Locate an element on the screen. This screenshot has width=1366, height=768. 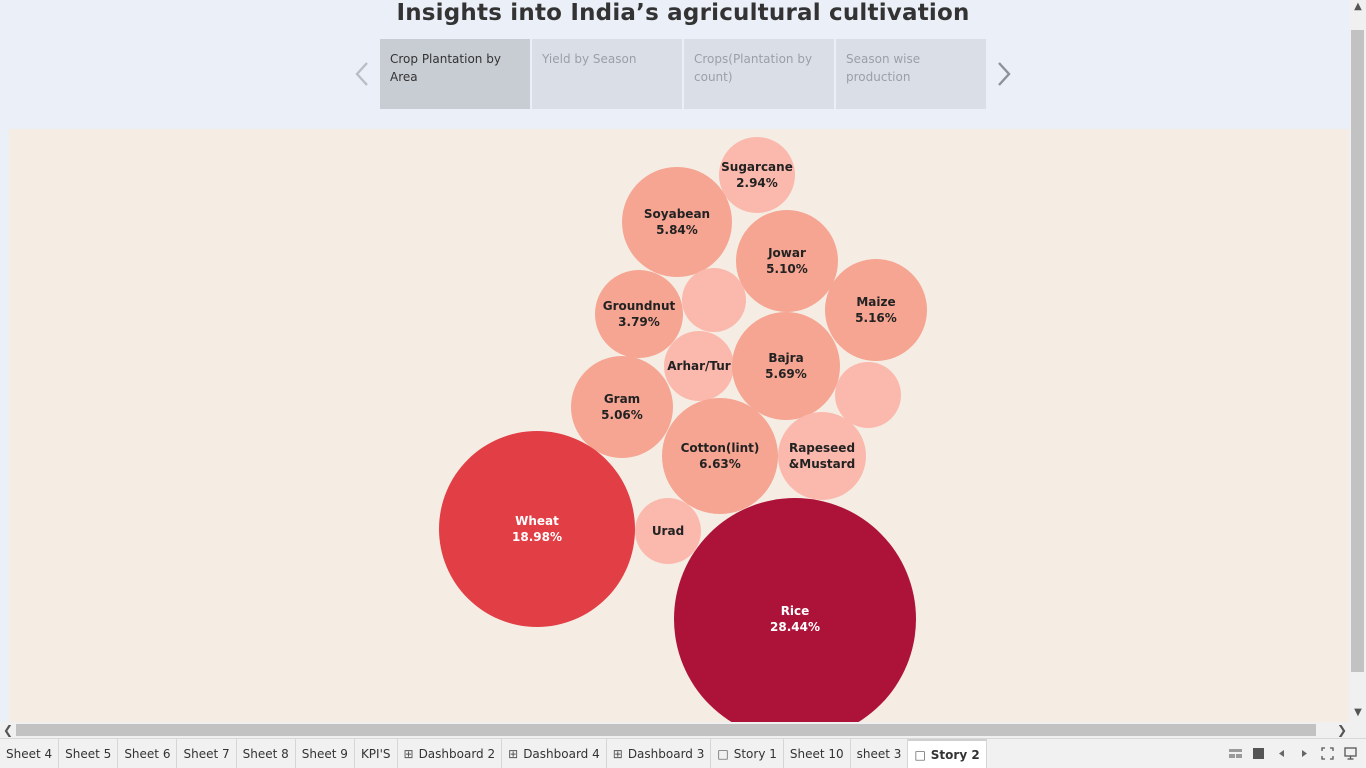
bubble-label-arhar-tur: Arhar/Tur is located at coordinates (699, 366).